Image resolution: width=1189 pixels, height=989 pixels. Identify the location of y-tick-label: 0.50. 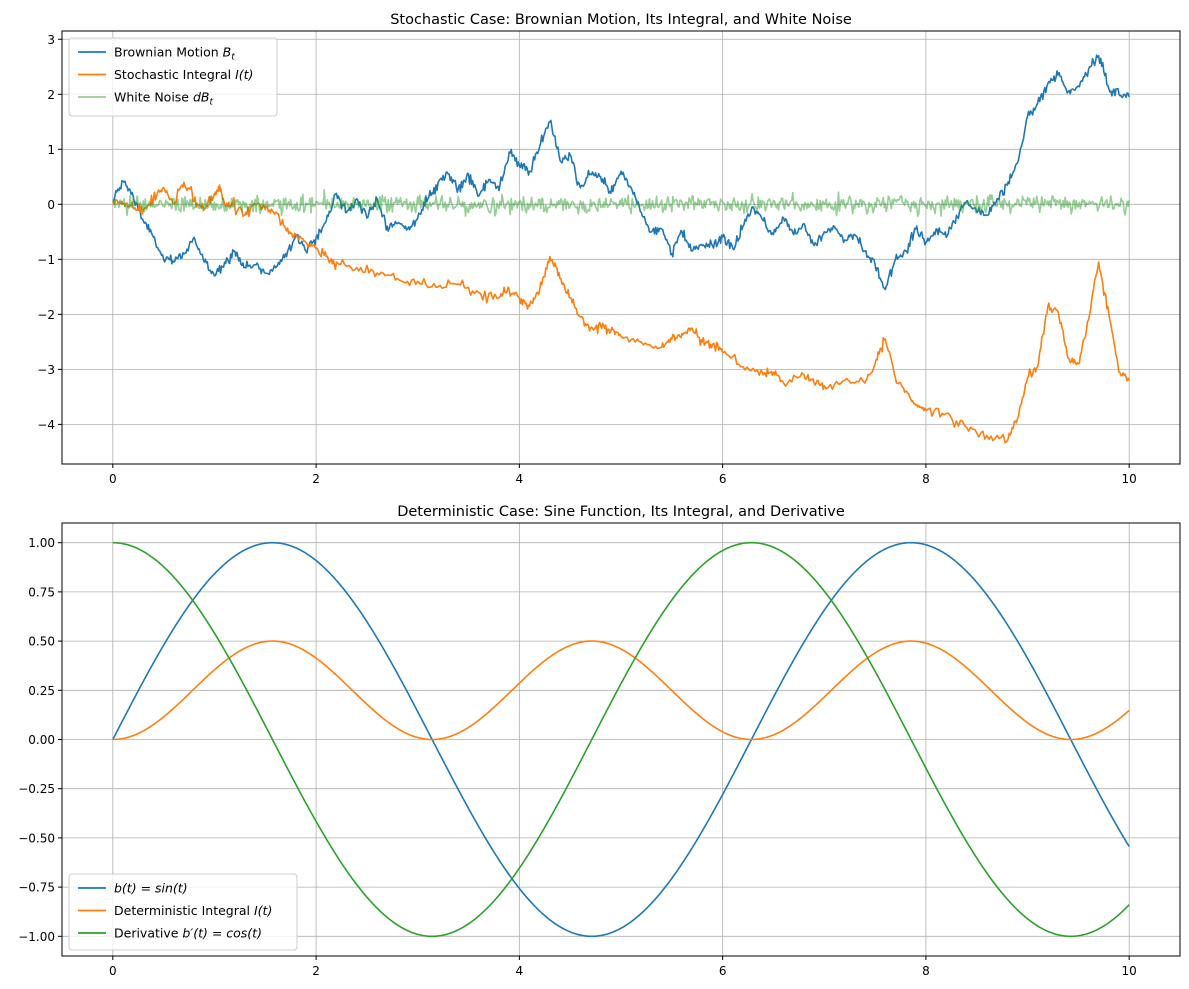
(41, 642).